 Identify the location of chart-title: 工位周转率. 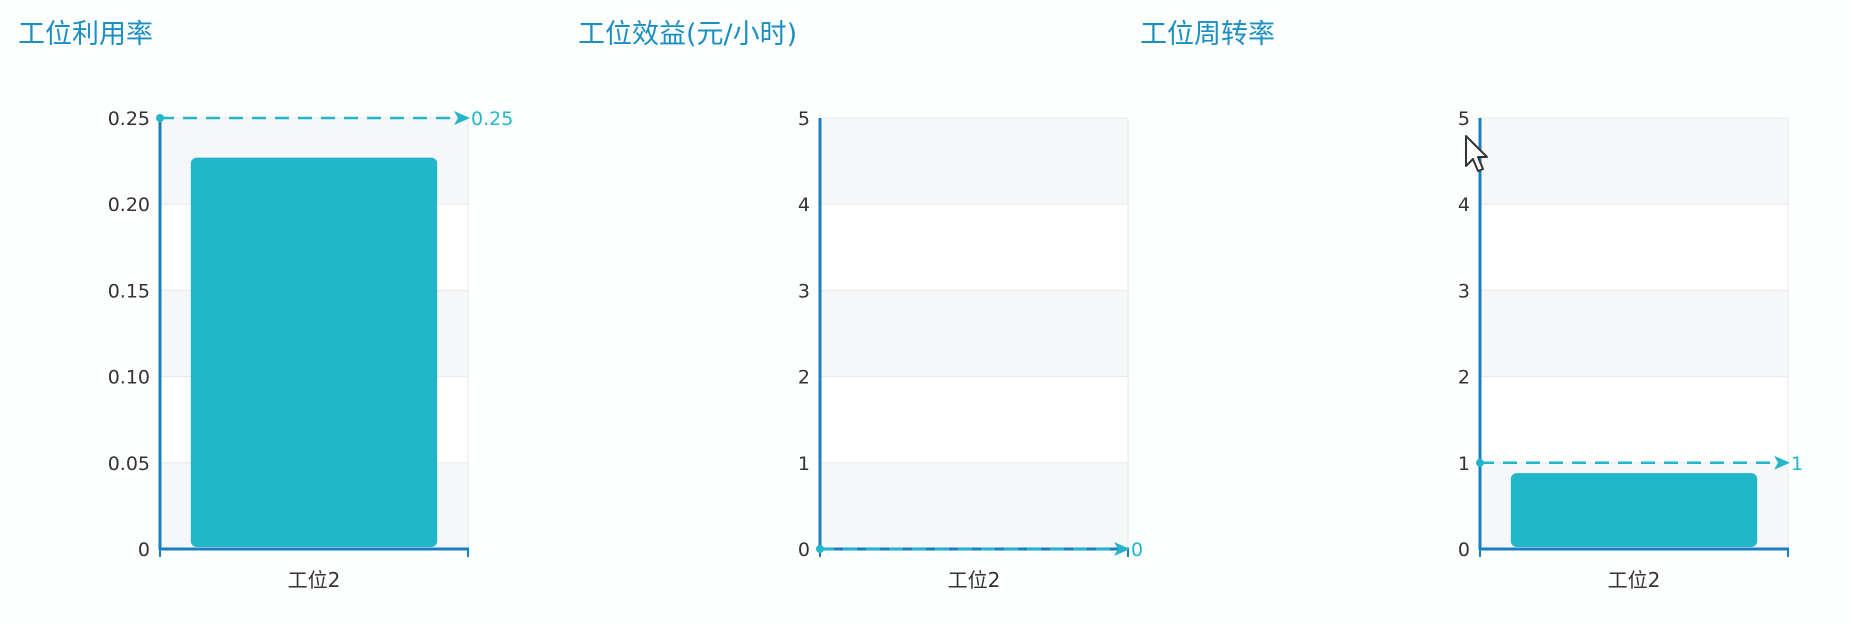
(1207, 34).